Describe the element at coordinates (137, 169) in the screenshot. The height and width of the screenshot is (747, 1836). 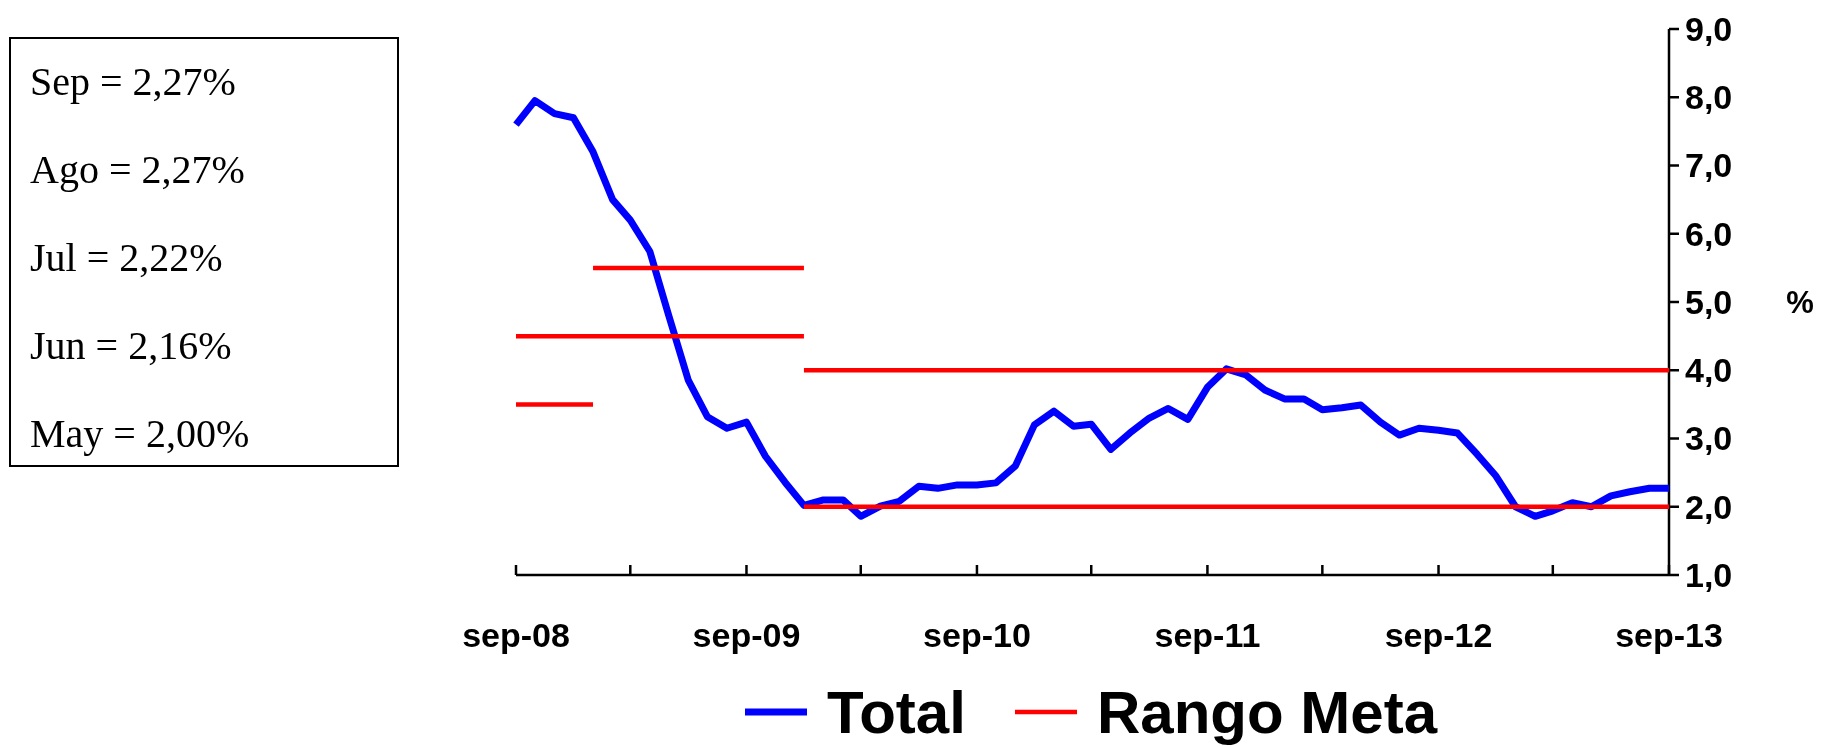
I see `text: Ago = 2,27%` at that location.